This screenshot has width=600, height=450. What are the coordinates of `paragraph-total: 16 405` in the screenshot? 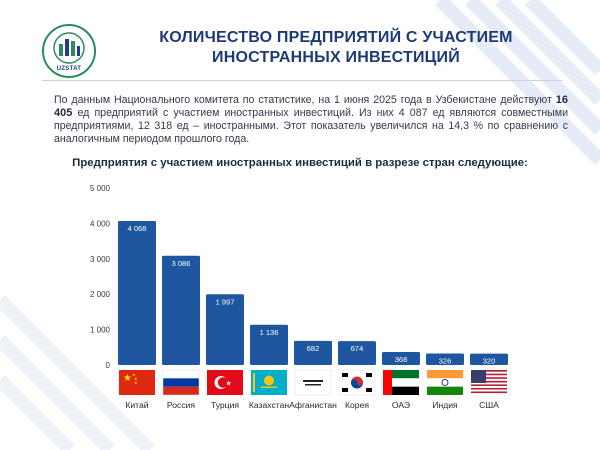 It's located at (311, 106).